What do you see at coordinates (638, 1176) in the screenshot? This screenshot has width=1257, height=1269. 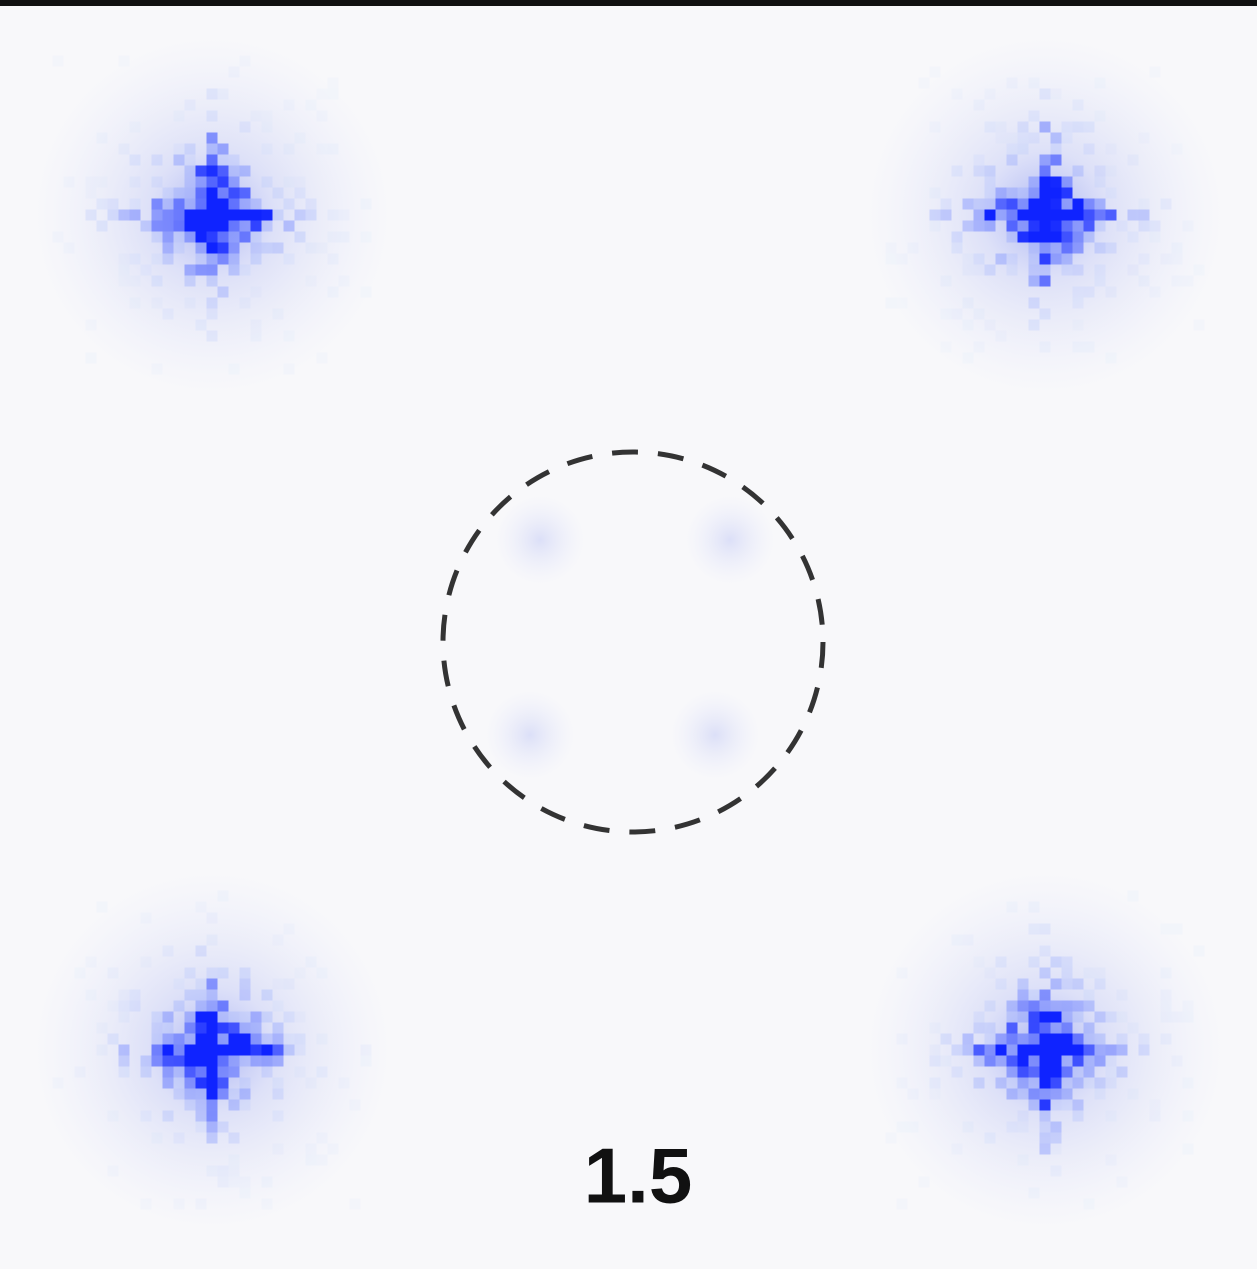 I see `panel-label: 1.5` at bounding box center [638, 1176].